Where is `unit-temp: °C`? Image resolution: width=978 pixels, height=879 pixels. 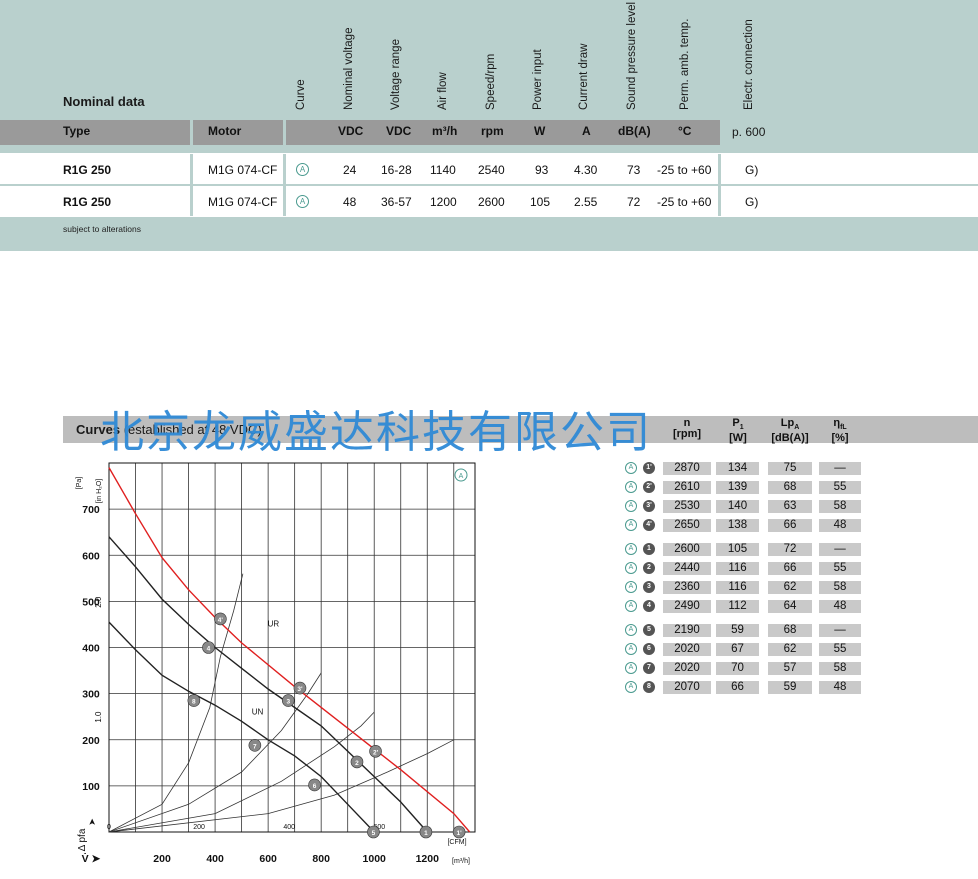
unit-temp: °C is located at coordinates (685, 131).